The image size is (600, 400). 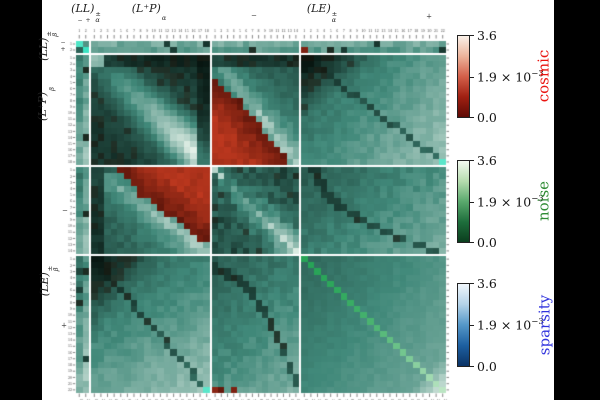 What do you see at coordinates (80, 20) in the screenshot?
I see `col-sign-ll-minus: −` at bounding box center [80, 20].